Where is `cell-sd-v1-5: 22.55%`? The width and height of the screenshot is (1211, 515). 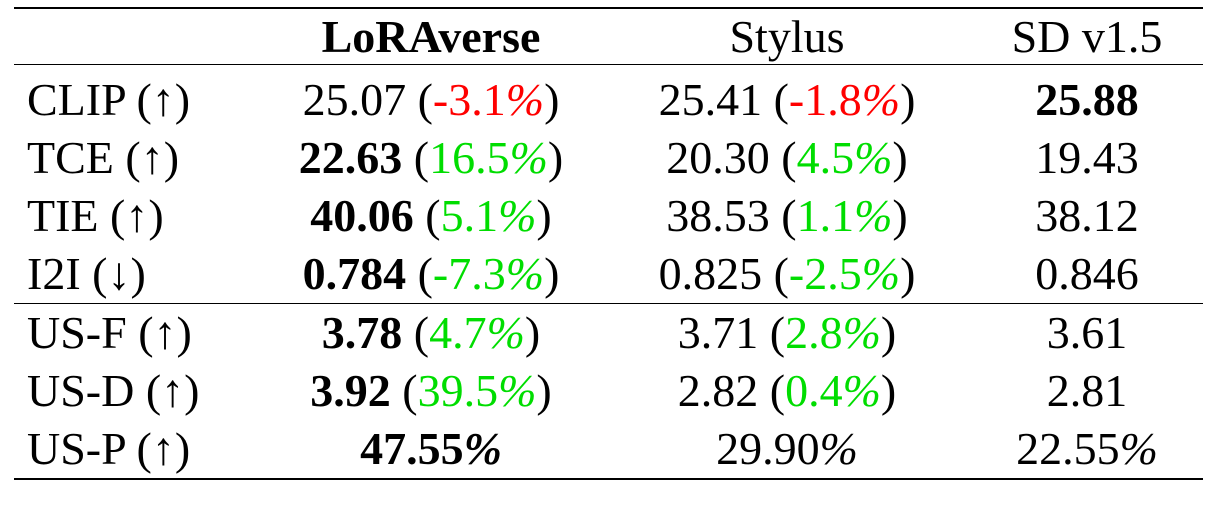
cell-sd-v1-5: 22.55% is located at coordinates (1087, 449).